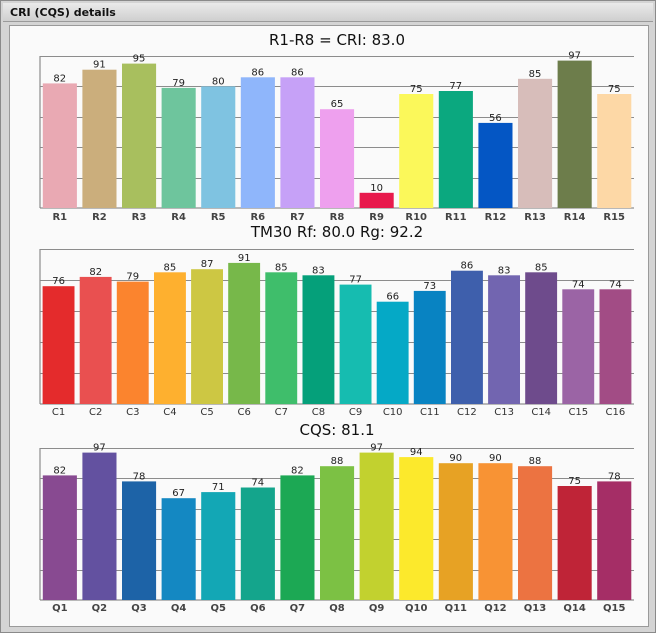  I want to click on value-label: 65, so click(337, 104).